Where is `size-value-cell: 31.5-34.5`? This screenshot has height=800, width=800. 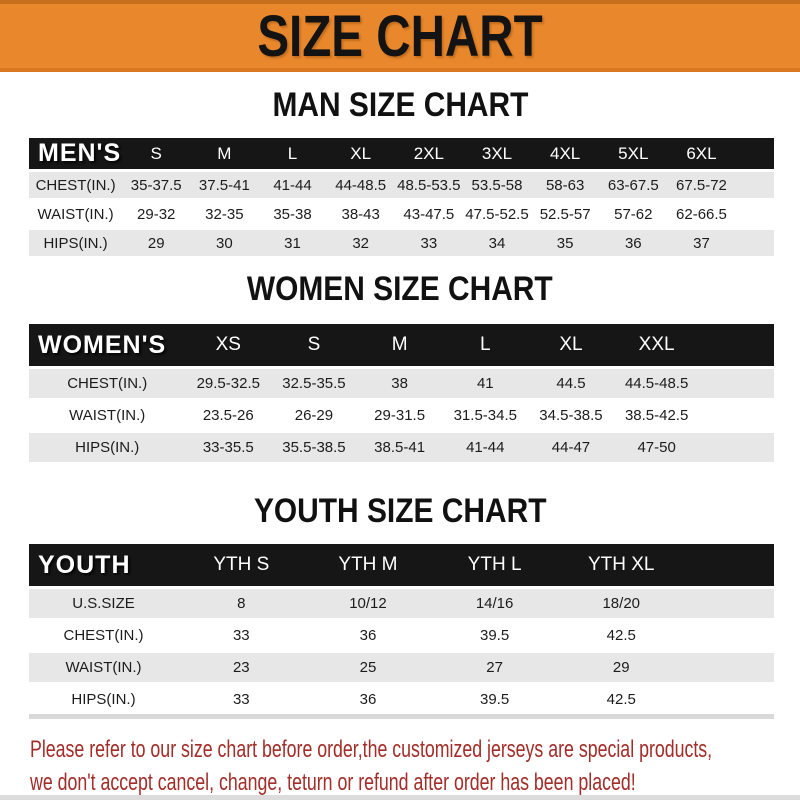 size-value-cell: 31.5-34.5 is located at coordinates (485, 415).